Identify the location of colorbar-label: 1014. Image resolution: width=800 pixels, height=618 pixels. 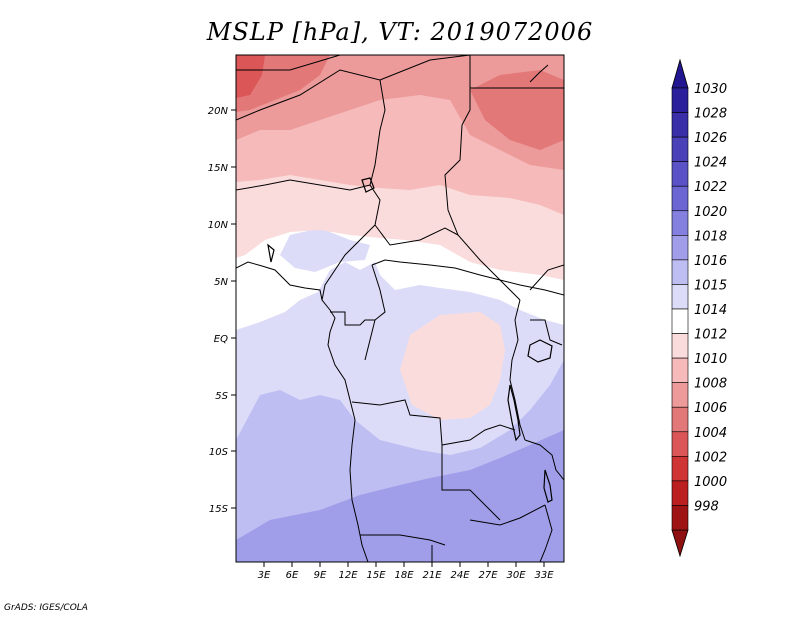
(710, 310).